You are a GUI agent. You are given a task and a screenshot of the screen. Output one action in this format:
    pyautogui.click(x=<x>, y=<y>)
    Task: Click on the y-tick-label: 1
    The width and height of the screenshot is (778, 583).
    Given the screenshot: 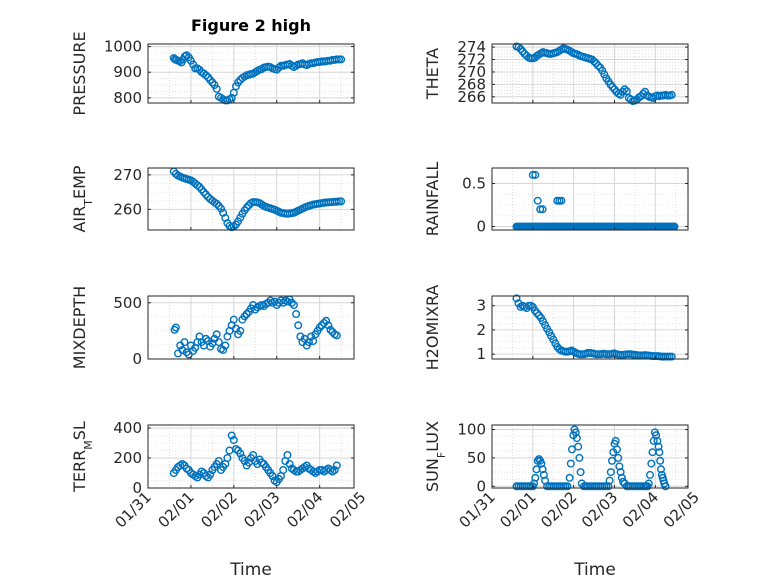 What is the action you would take?
    pyautogui.click(x=481, y=354)
    